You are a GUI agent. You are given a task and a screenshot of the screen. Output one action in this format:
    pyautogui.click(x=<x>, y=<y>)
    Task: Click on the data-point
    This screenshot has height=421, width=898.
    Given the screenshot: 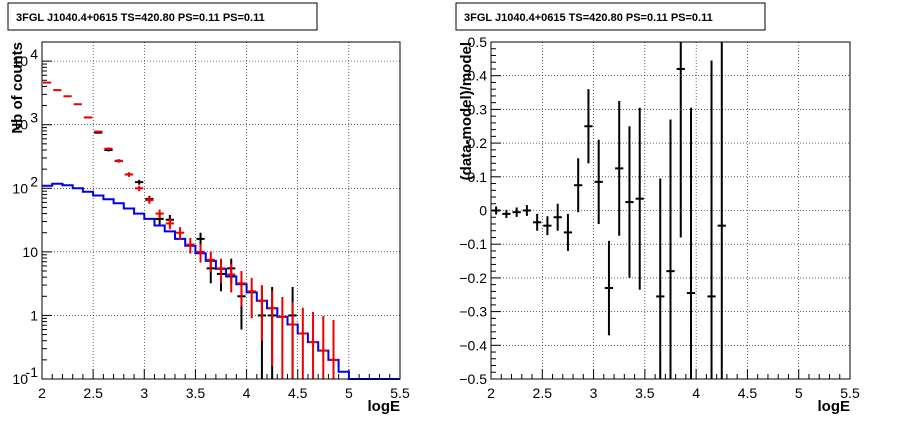 What is the action you would take?
    pyautogui.click(x=139, y=182)
    